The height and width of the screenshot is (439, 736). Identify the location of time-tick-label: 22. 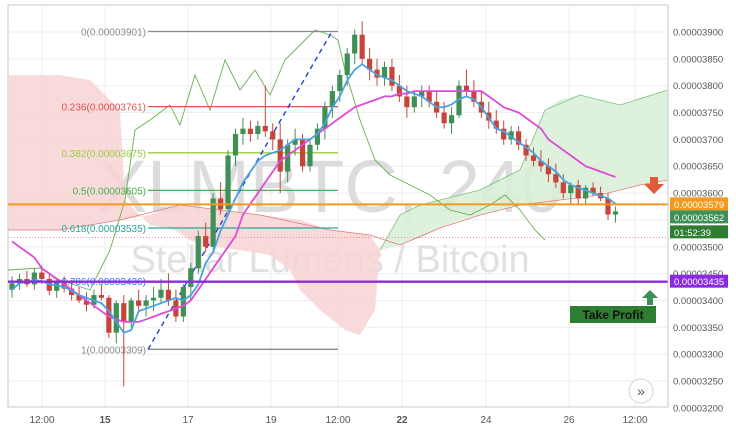
(402, 420).